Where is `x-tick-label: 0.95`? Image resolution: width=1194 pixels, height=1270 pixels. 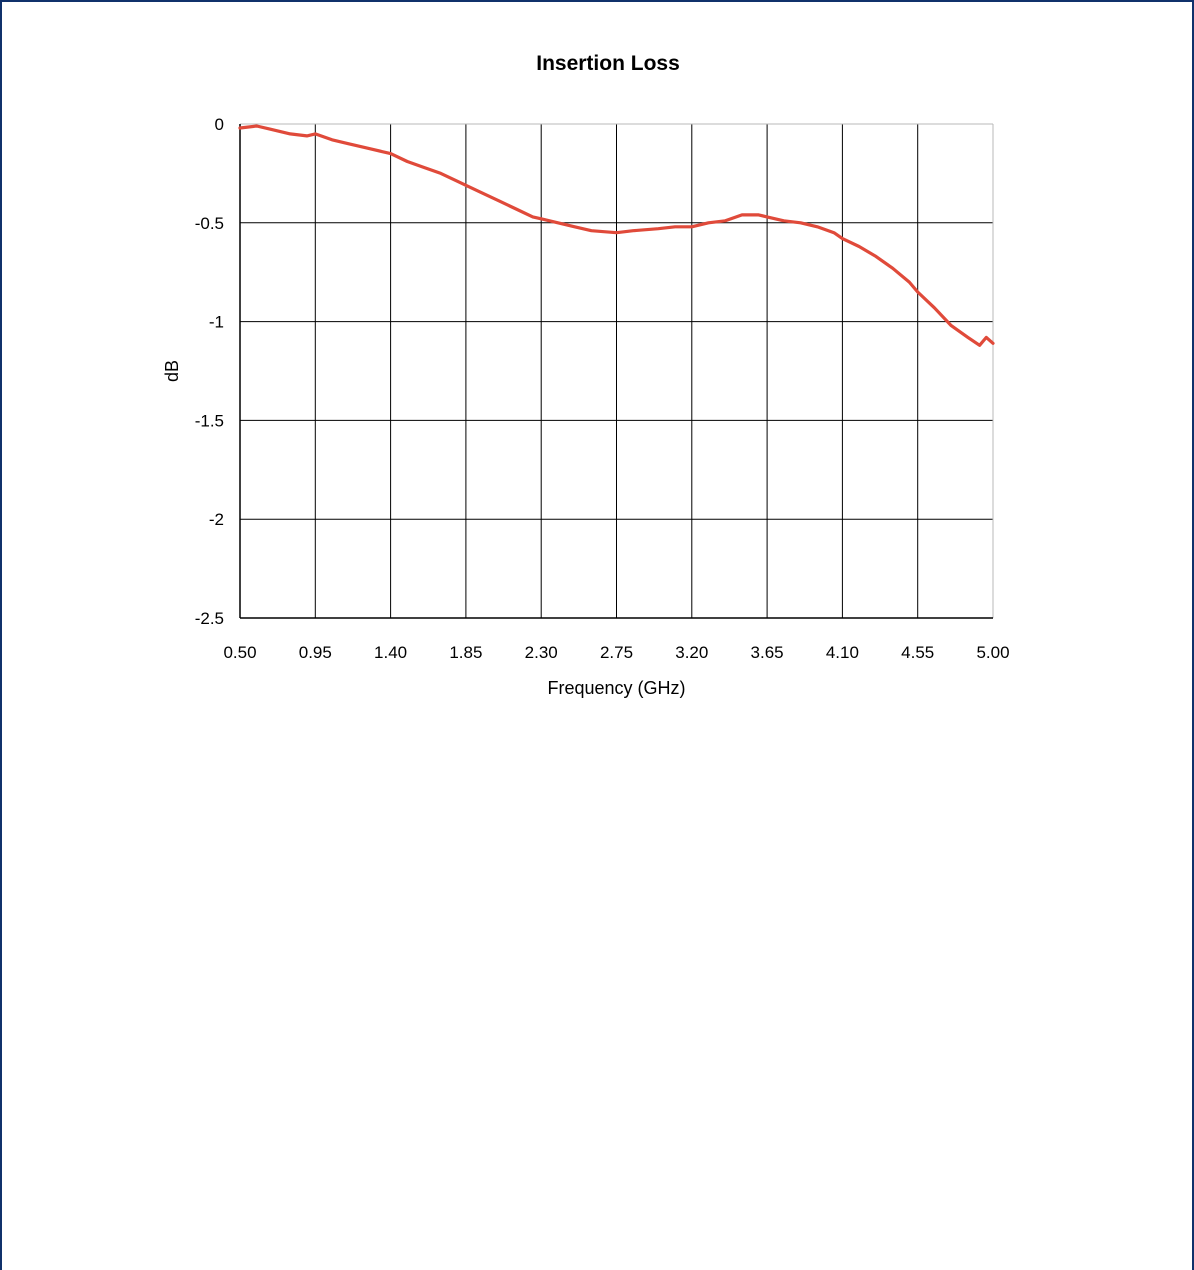 x-tick-label: 0.95 is located at coordinates (315, 652).